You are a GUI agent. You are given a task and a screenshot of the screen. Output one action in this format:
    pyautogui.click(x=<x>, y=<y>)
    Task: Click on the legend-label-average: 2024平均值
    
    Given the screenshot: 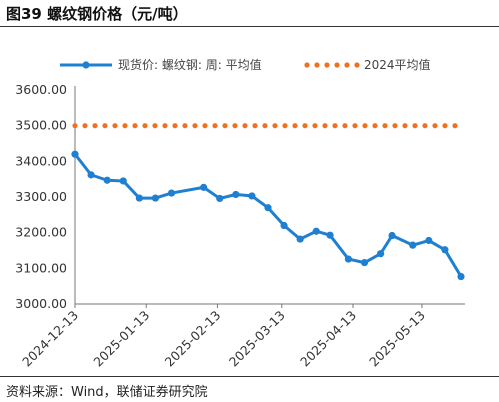 What is the action you would take?
    pyautogui.click(x=397, y=64)
    